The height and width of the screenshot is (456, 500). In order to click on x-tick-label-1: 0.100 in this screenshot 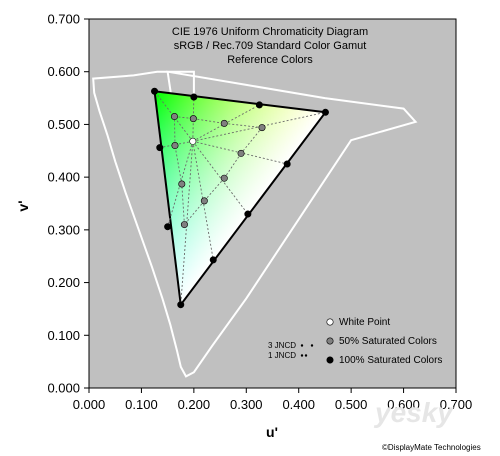, I will do `click(141, 404)`.